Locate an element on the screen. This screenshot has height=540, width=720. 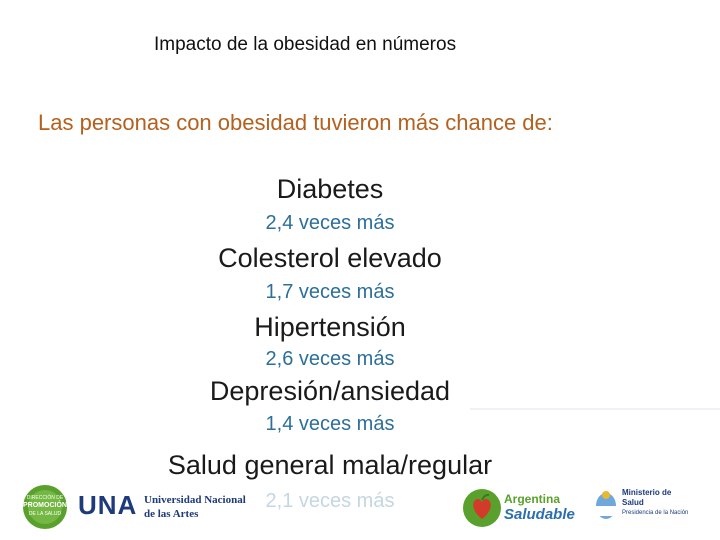
escudo-icon is located at coordinates (606, 505).